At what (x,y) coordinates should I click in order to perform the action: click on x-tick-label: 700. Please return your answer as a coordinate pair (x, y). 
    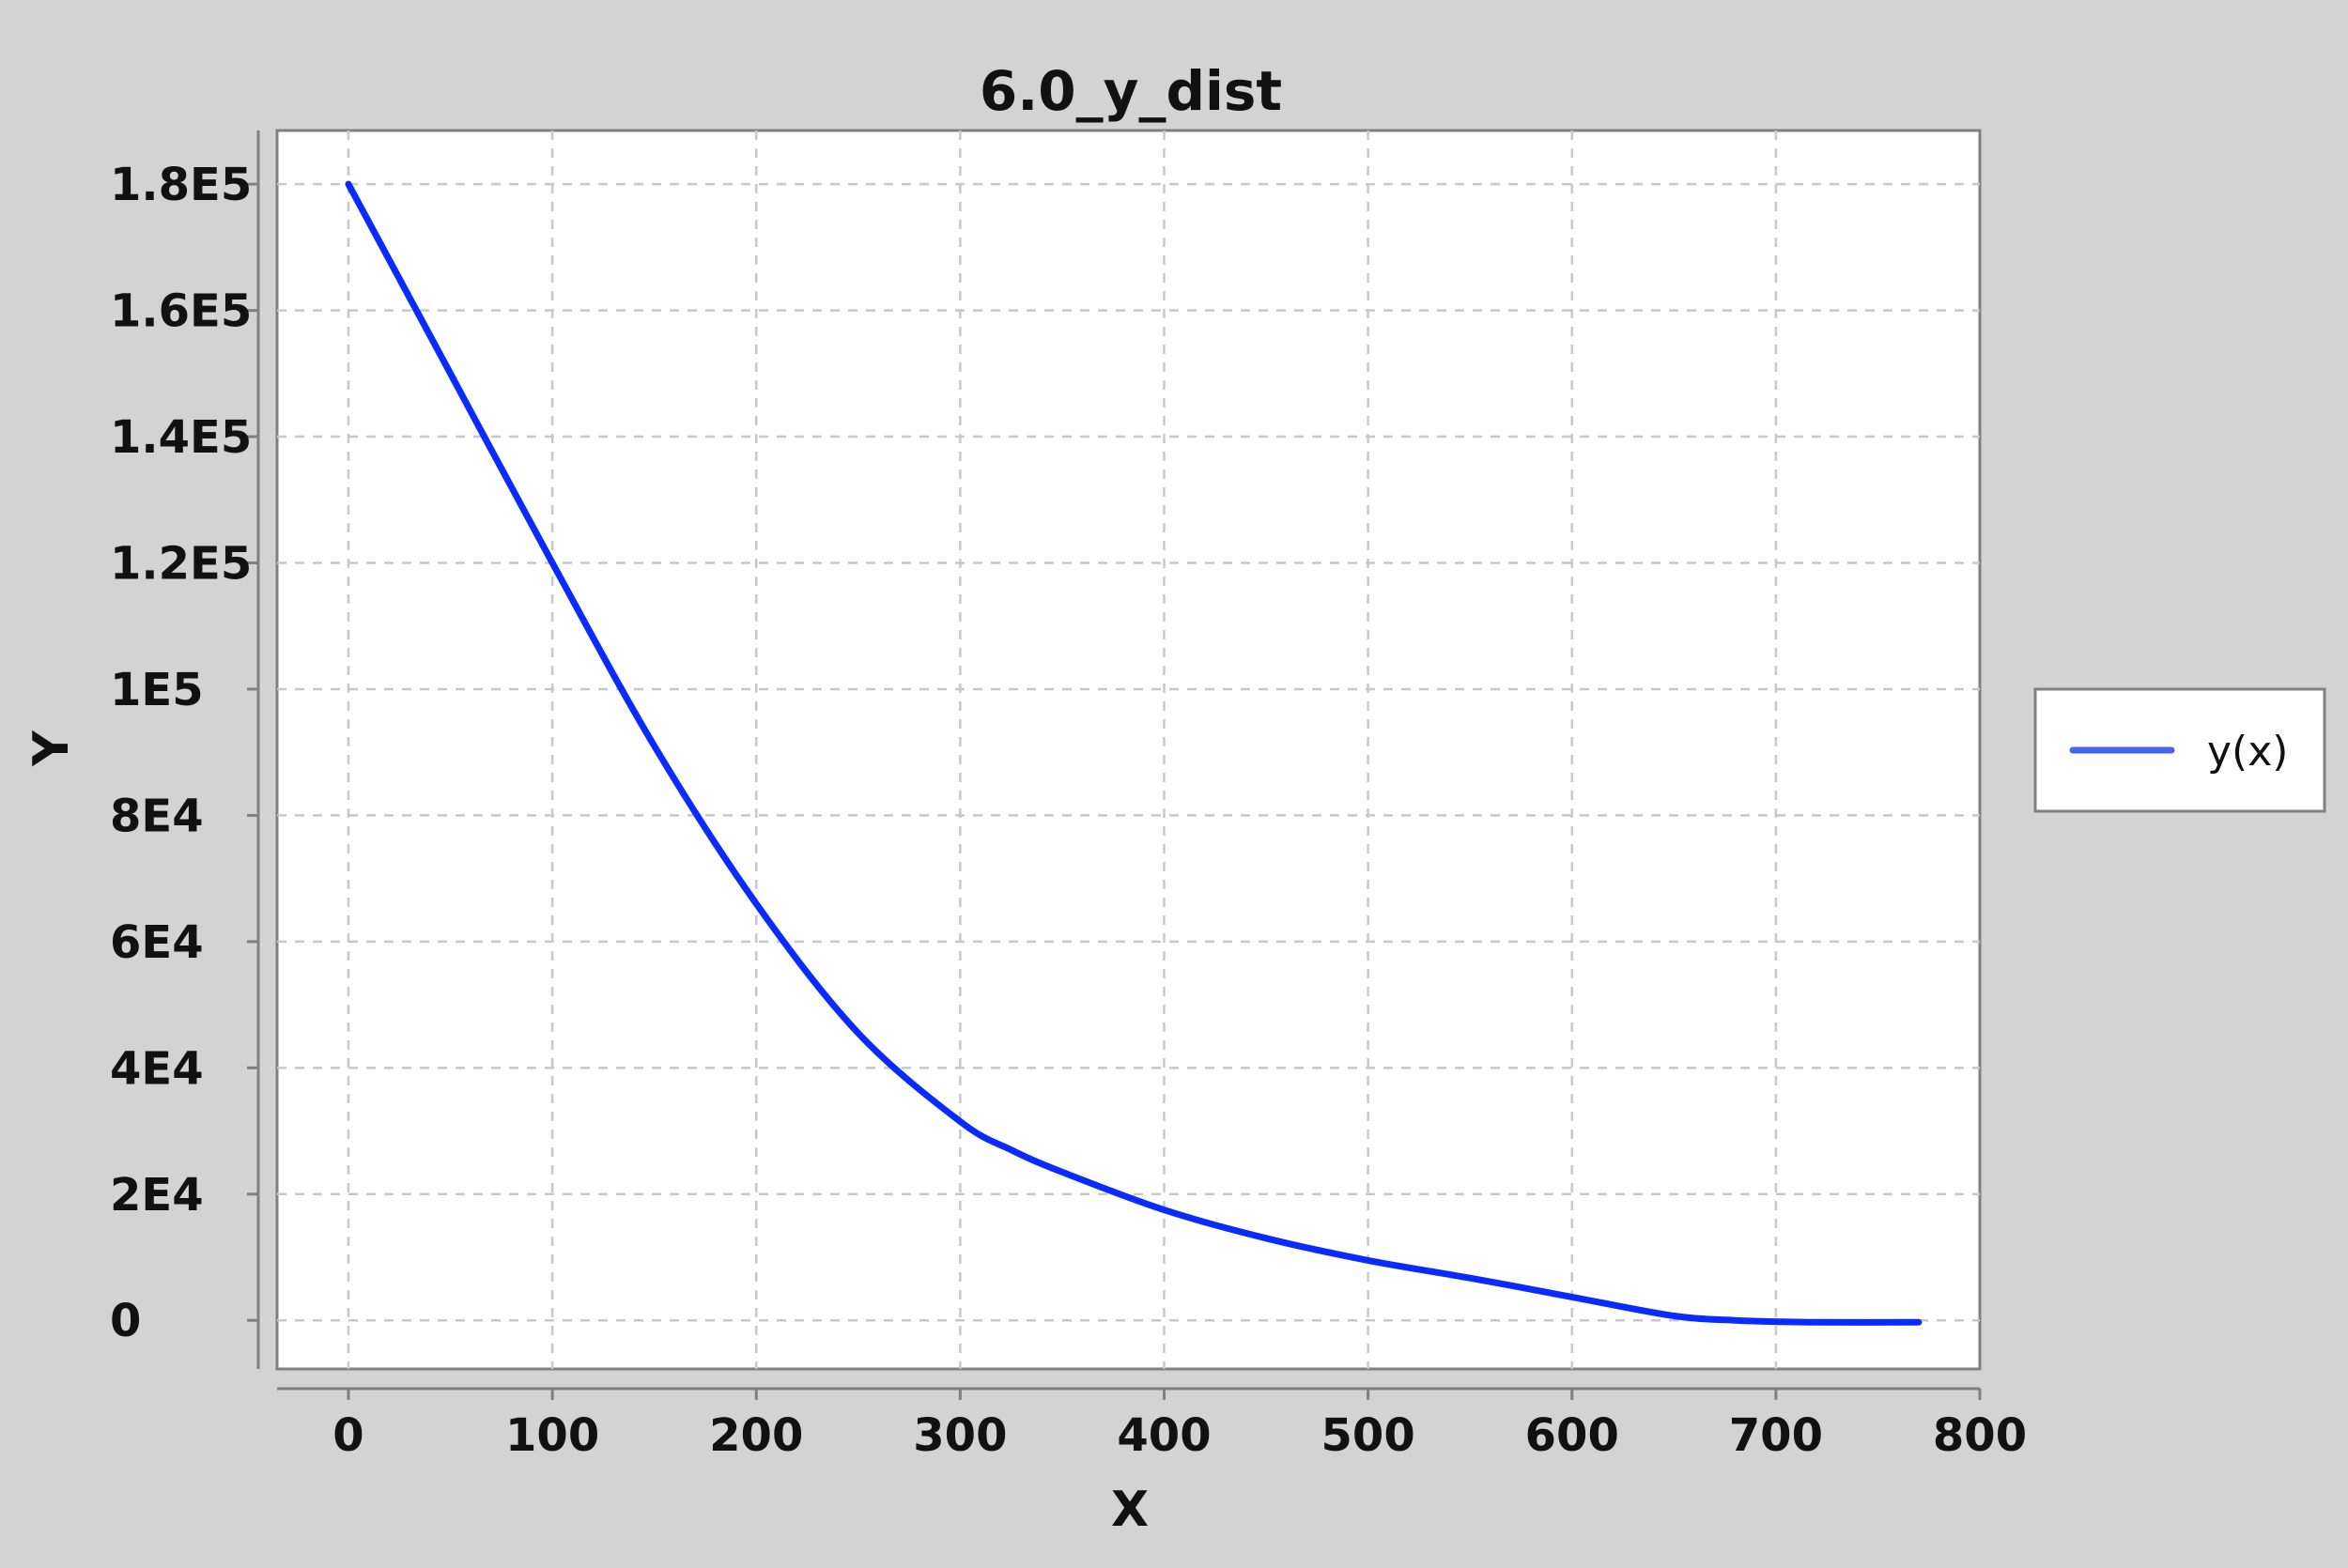
    Looking at the image, I should click on (1776, 1436).